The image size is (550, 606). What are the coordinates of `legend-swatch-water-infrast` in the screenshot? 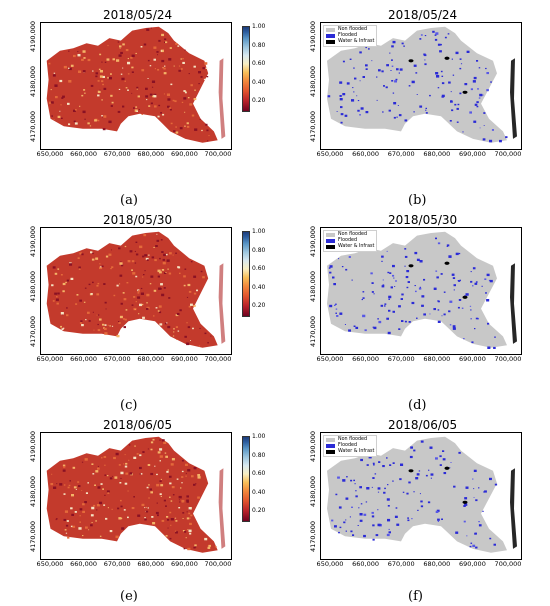 It's located at (330, 452).